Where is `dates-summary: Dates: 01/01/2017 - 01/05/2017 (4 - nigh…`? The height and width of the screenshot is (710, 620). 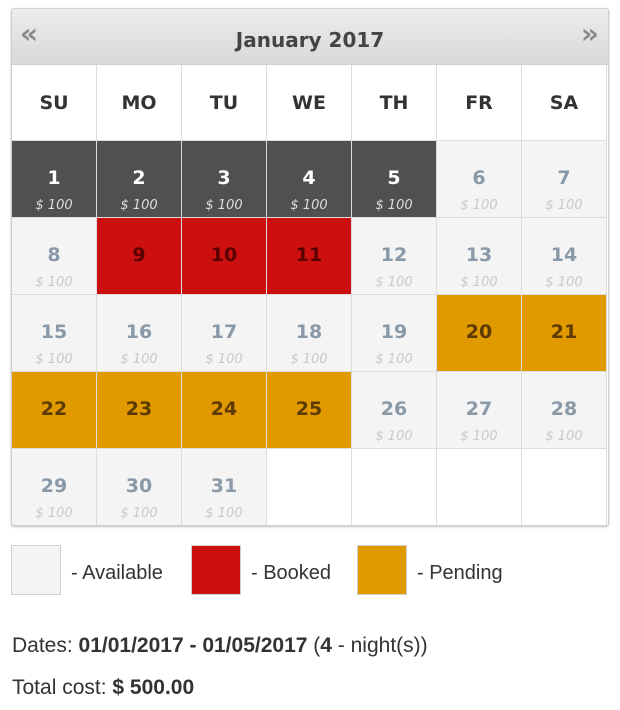
dates-summary: Dates: 01/01/2017 - 01/05/2017 (4 - nigh… is located at coordinates (220, 646).